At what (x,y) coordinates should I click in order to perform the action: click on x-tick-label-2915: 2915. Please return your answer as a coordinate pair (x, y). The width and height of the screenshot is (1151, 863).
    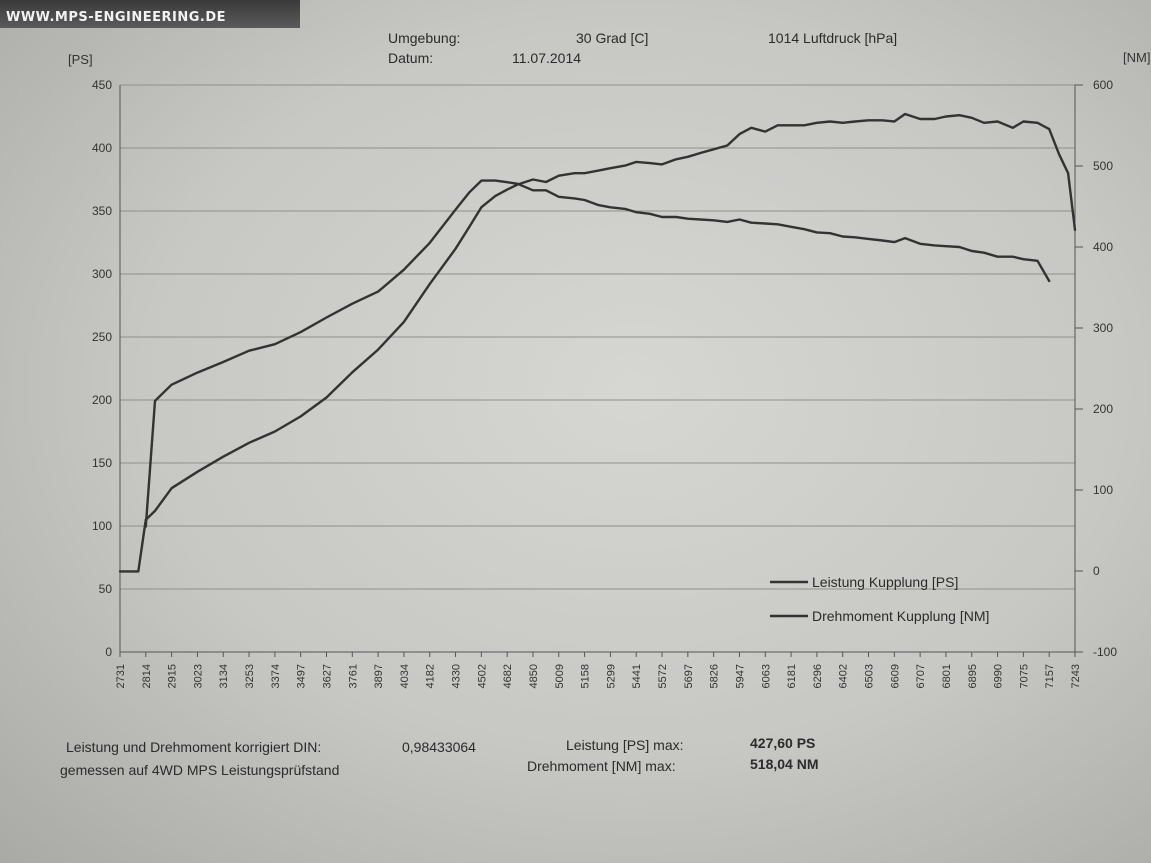
    Looking at the image, I should click on (173, 676).